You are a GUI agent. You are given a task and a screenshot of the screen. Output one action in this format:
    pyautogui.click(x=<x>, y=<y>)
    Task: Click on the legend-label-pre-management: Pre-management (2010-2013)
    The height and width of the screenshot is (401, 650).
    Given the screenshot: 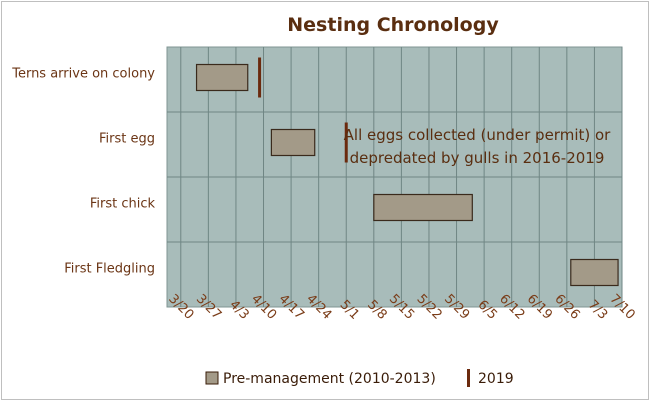 What is the action you would take?
    pyautogui.click(x=329, y=379)
    